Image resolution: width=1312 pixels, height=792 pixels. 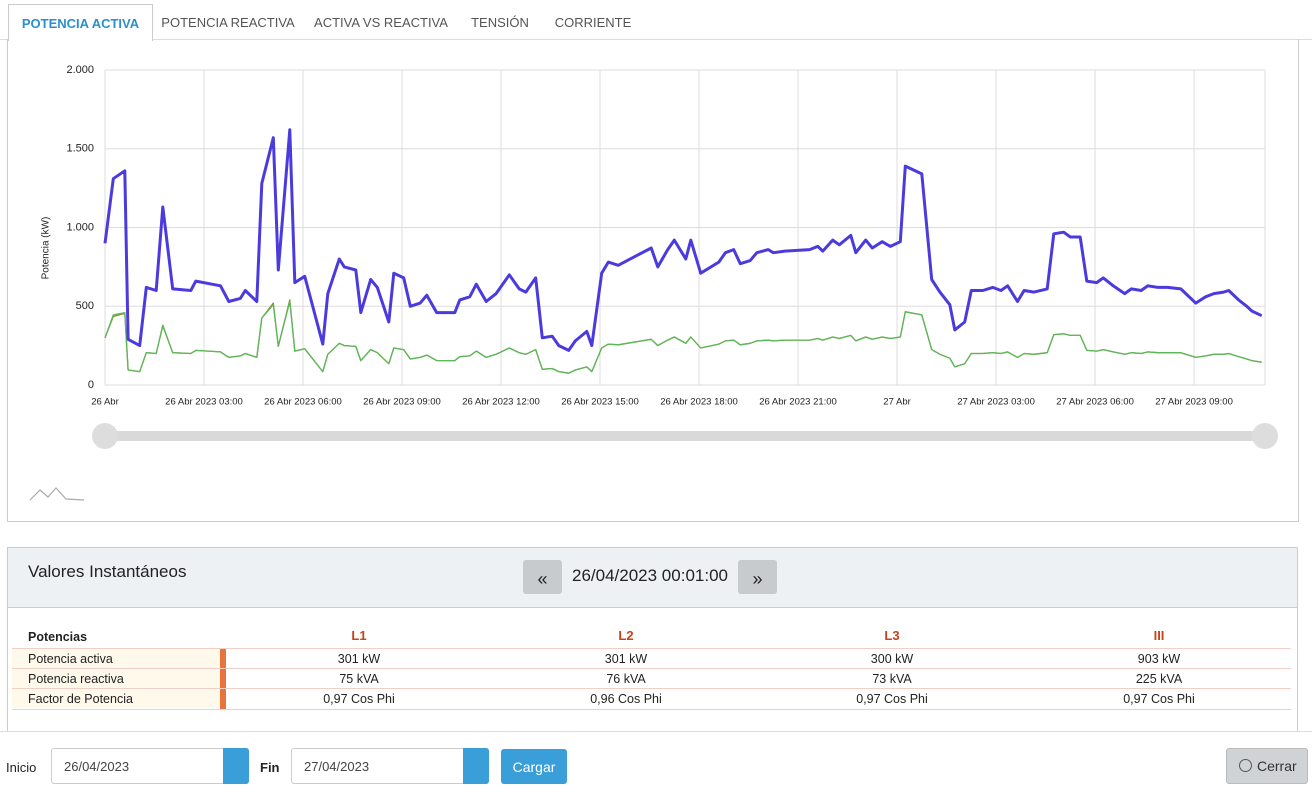 What do you see at coordinates (46, 248) in the screenshot?
I see `y-axis-label: Potencia (kW)` at bounding box center [46, 248].